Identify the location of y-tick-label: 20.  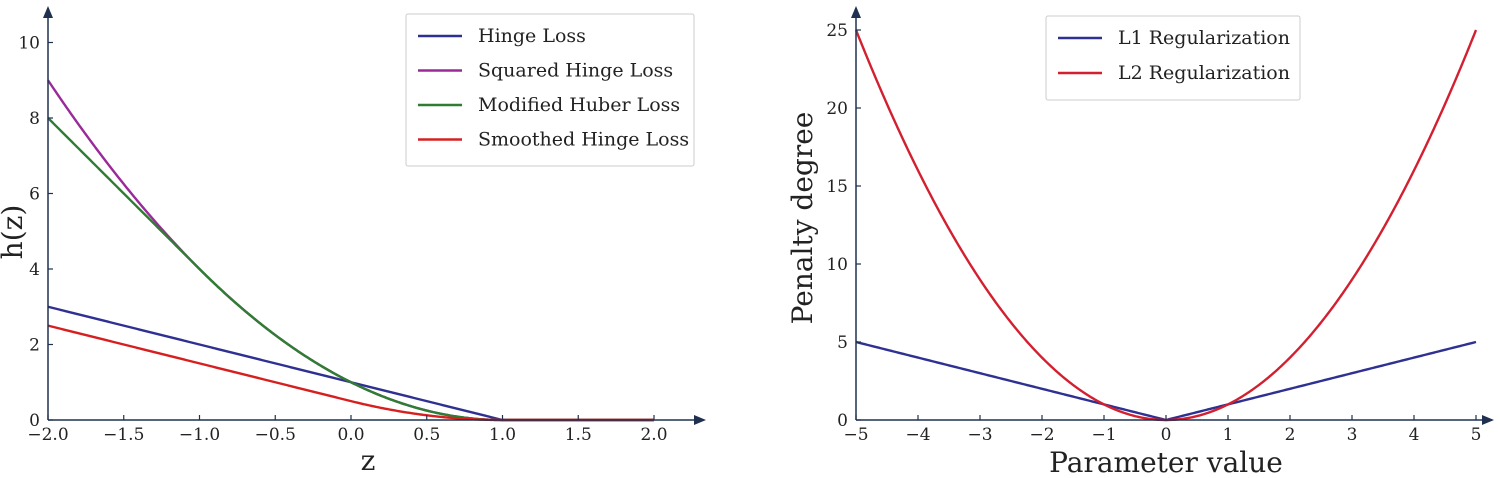
(837, 109).